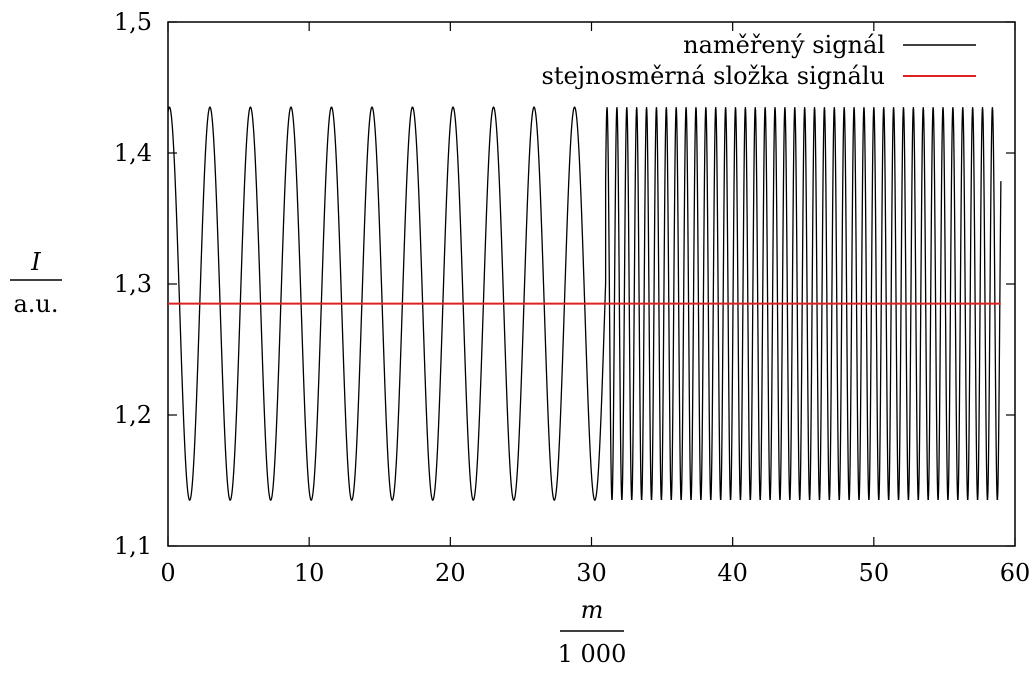  What do you see at coordinates (133, 284) in the screenshot?
I see `y-tick-label: 1,3` at bounding box center [133, 284].